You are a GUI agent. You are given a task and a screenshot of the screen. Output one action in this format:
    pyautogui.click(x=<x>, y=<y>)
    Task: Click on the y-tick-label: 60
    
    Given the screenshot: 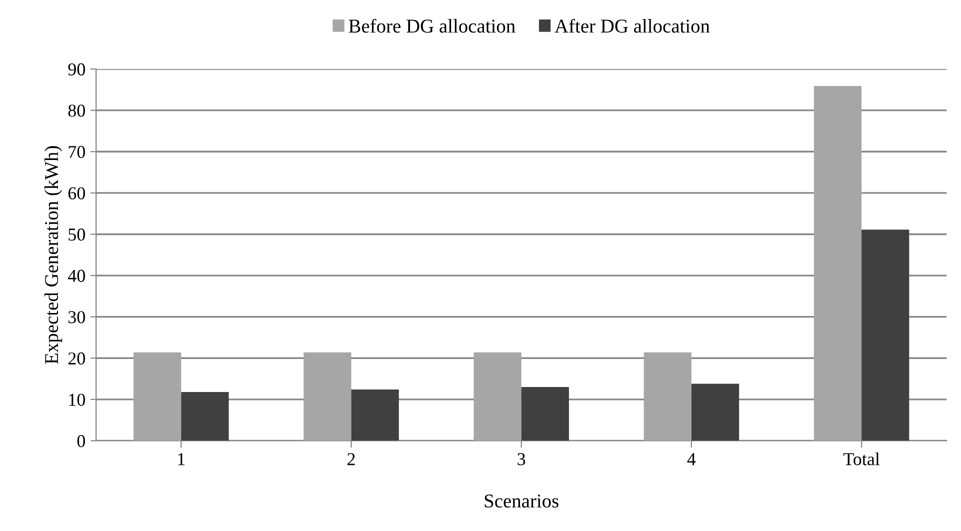 What is the action you would take?
    pyautogui.click(x=76, y=193)
    